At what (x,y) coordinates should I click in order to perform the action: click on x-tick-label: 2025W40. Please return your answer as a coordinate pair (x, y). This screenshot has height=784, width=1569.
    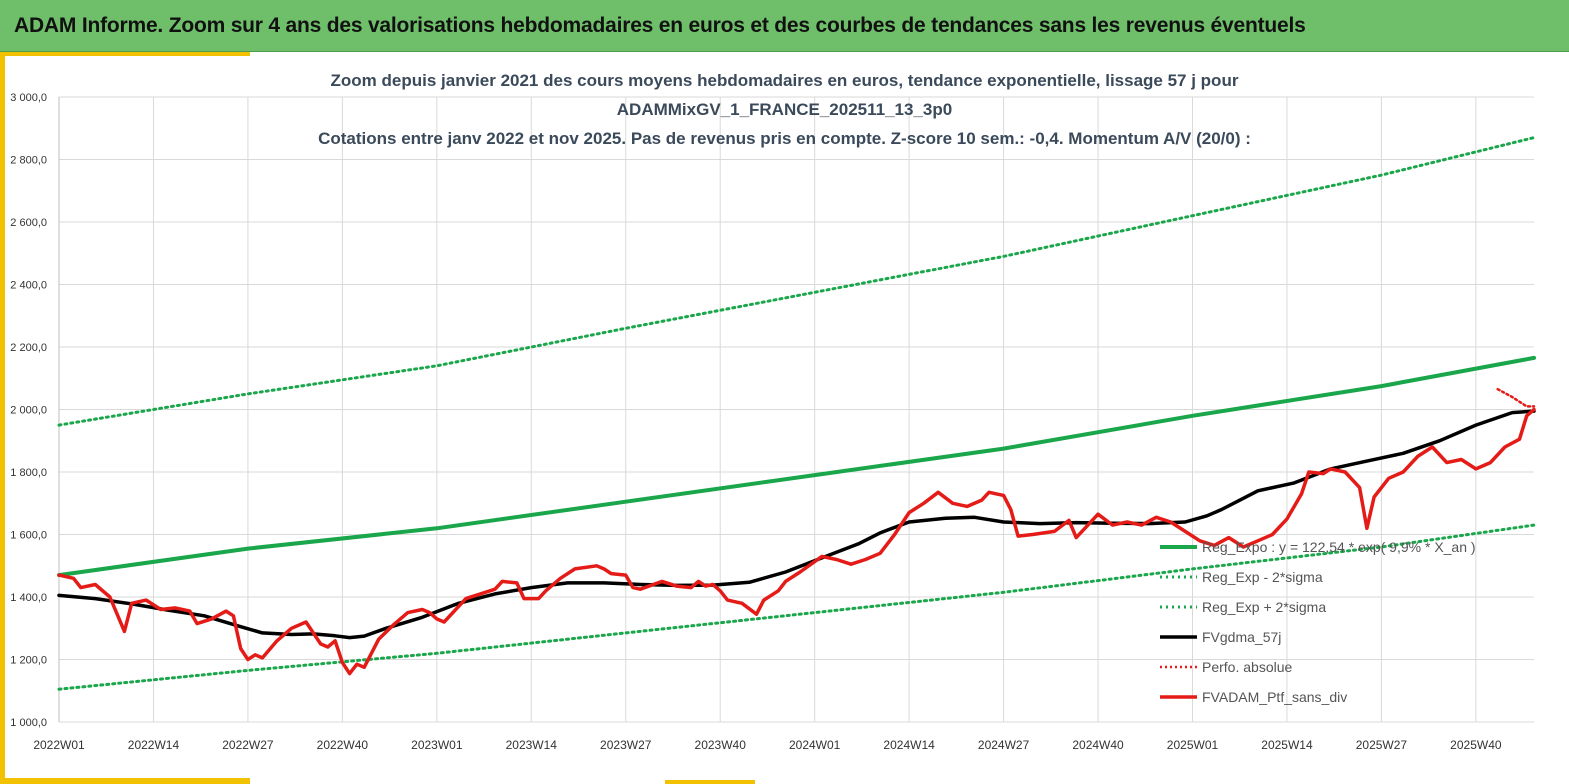
    Looking at the image, I should click on (1476, 745).